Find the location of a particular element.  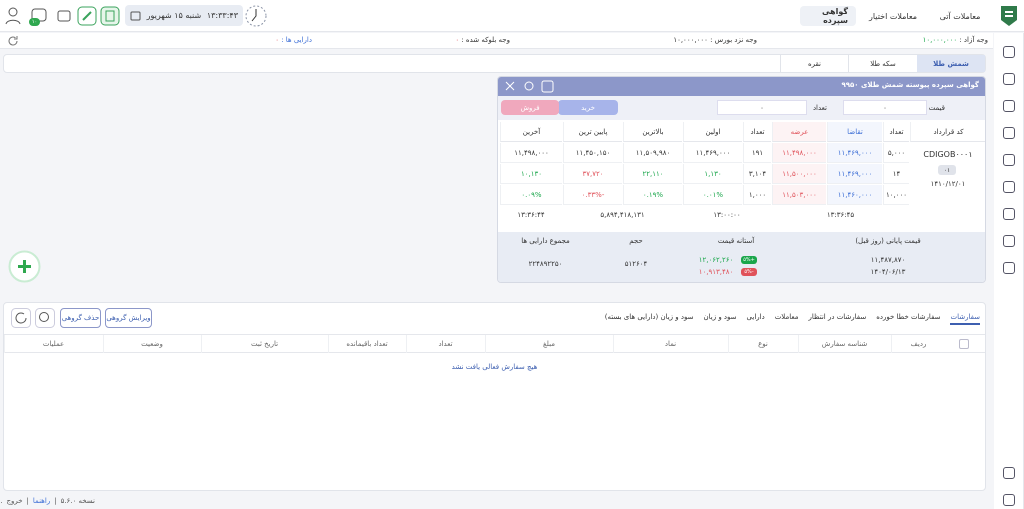

orders-column: تعداد باقیمانده is located at coordinates (366, 344).